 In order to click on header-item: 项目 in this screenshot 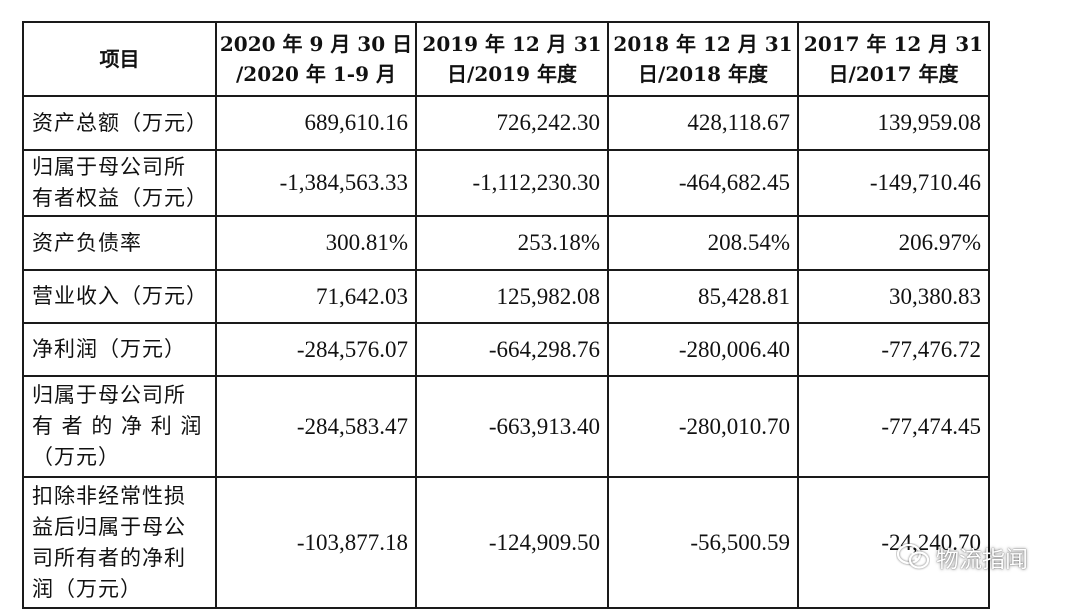, I will do `click(119, 59)`.